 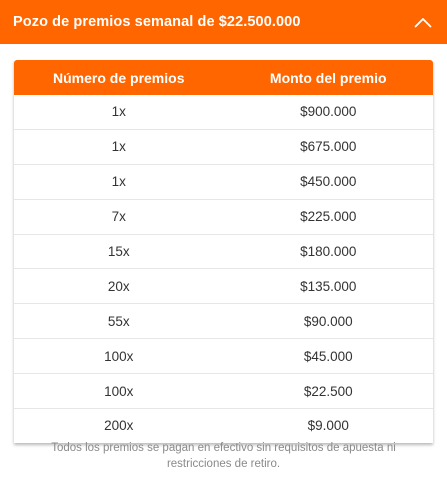 What do you see at coordinates (119, 425) in the screenshot?
I see `prize-count-cell: 200x` at bounding box center [119, 425].